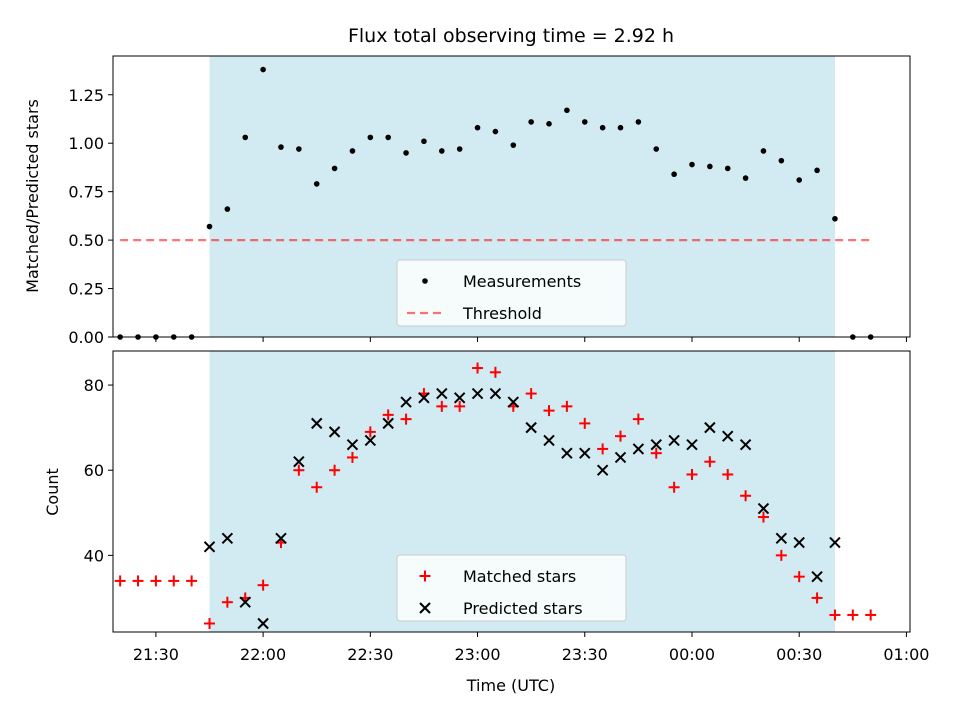 The height and width of the screenshot is (720, 960). Describe the element at coordinates (86, 95) in the screenshot. I see `top-y-tick-label: 1.25` at that location.